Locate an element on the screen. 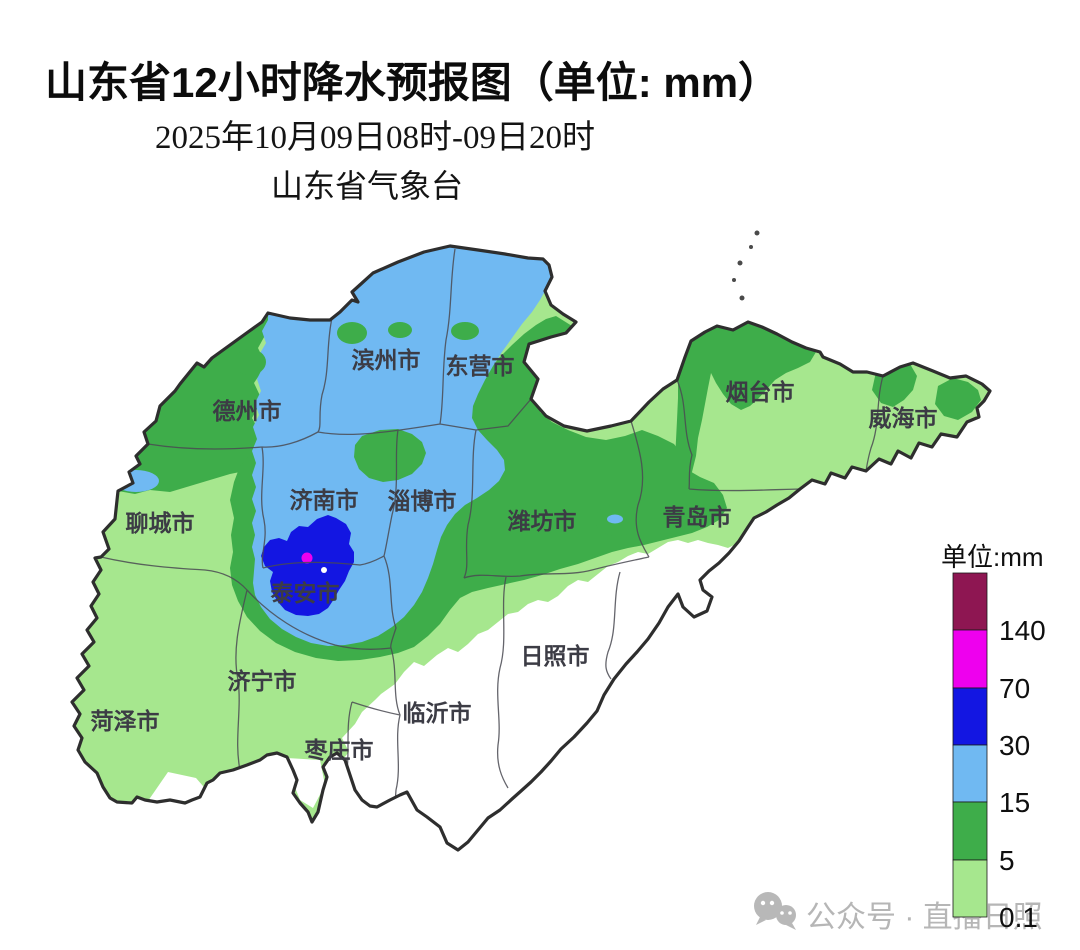 The width and height of the screenshot is (1080, 950). precip-region-green-spot1 is located at coordinates (352, 333).